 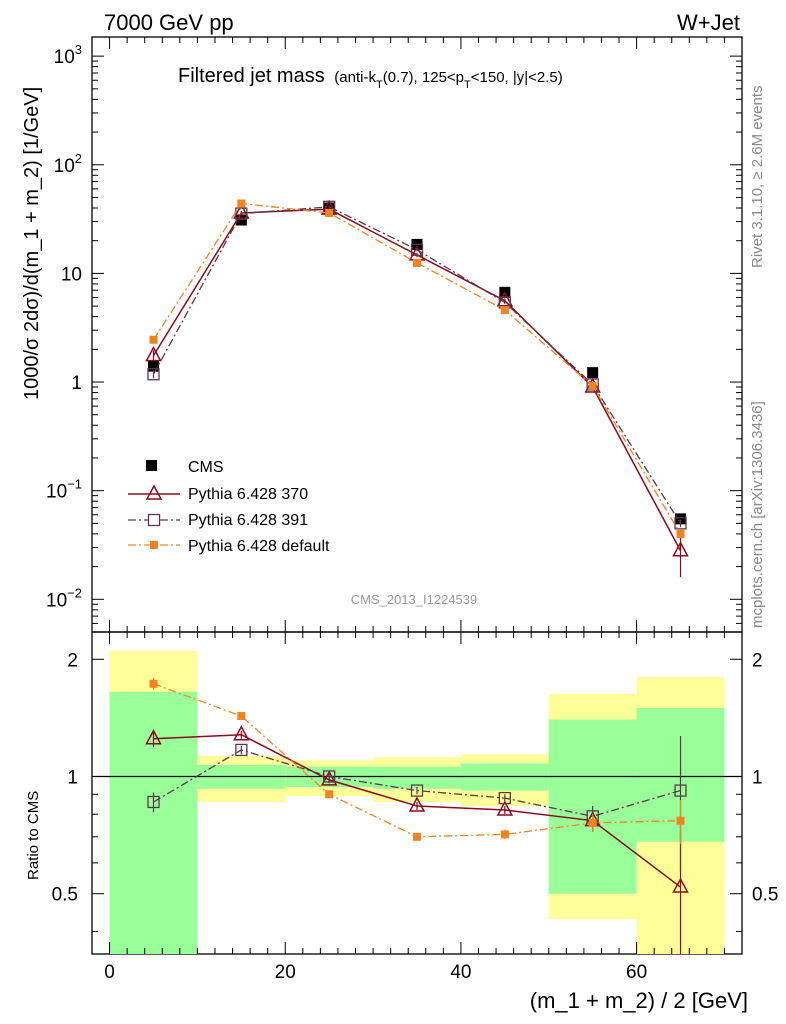 I want to click on ratio-y-tick-label-right: 0.5, so click(x=765, y=895).